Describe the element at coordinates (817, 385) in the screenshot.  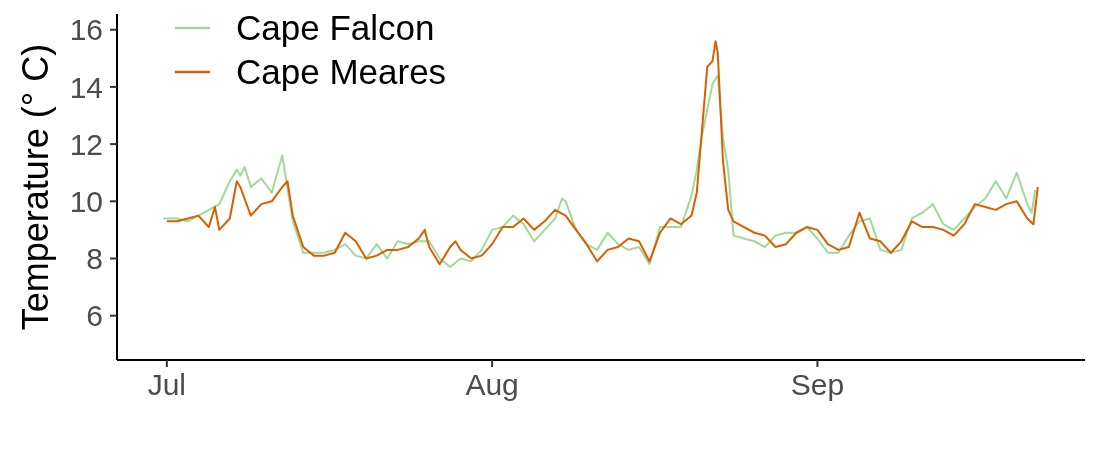
I see `x-tick-label: Sep` at that location.